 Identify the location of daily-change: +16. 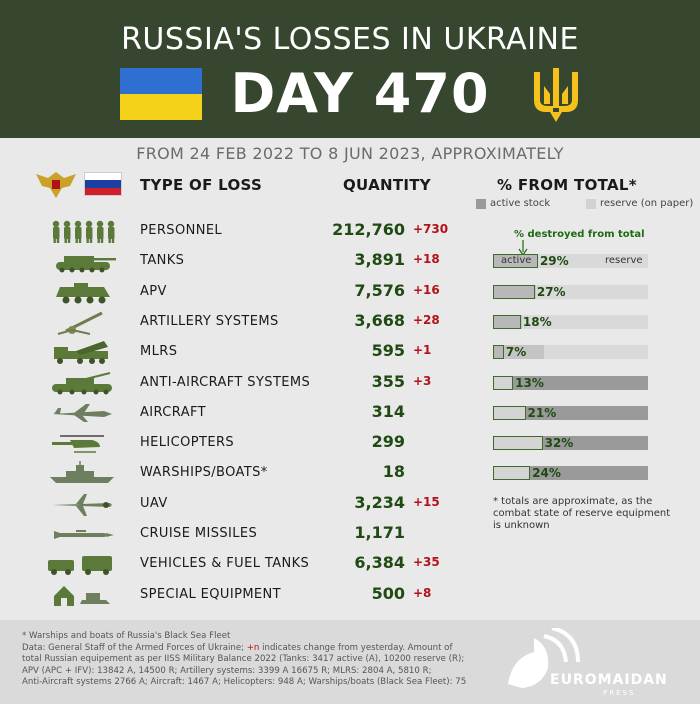
(426, 289).